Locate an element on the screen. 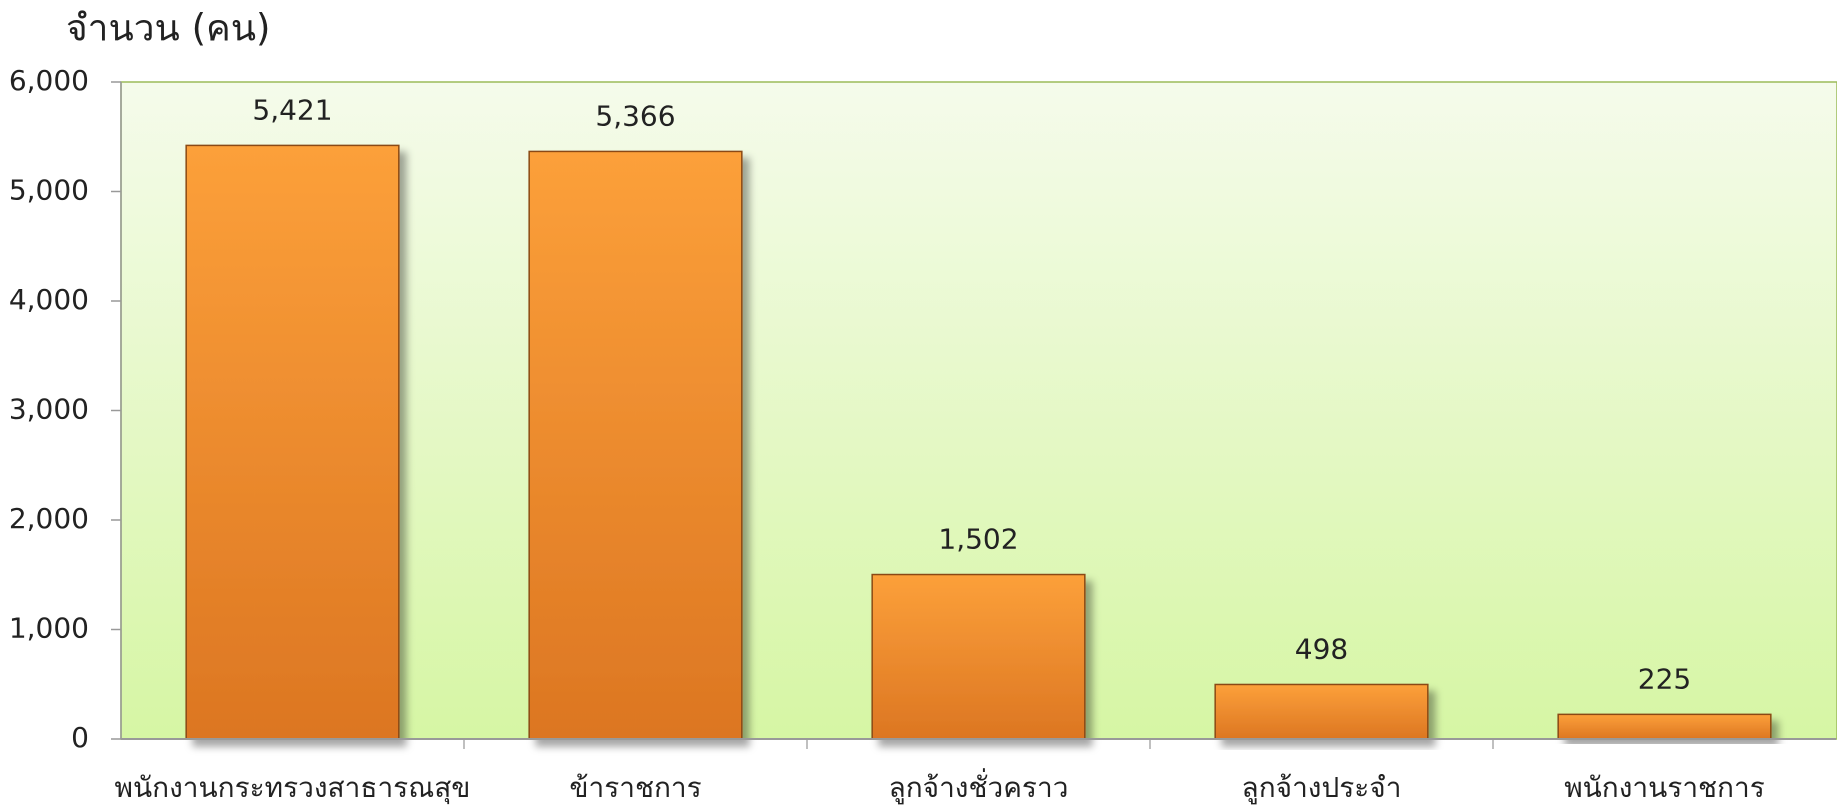  x-tick-label: พนักงานกระทรวงสาธารณสุข is located at coordinates (293, 788).